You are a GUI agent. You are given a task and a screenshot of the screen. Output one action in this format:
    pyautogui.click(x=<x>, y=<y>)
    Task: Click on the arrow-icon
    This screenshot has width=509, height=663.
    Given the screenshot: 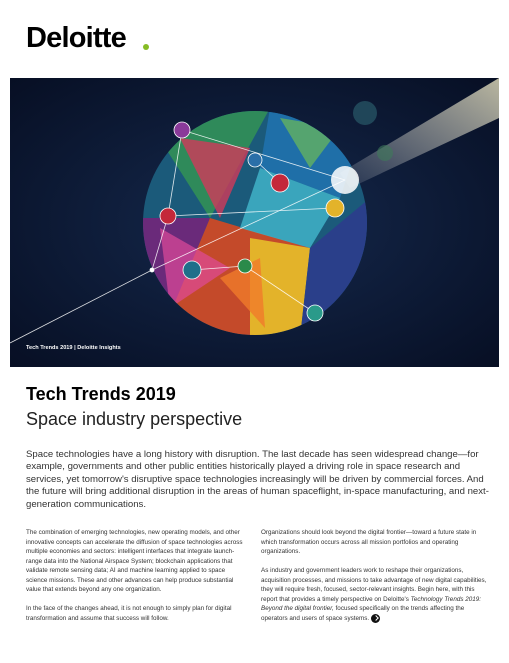 What is the action you would take?
    pyautogui.click(x=376, y=618)
    